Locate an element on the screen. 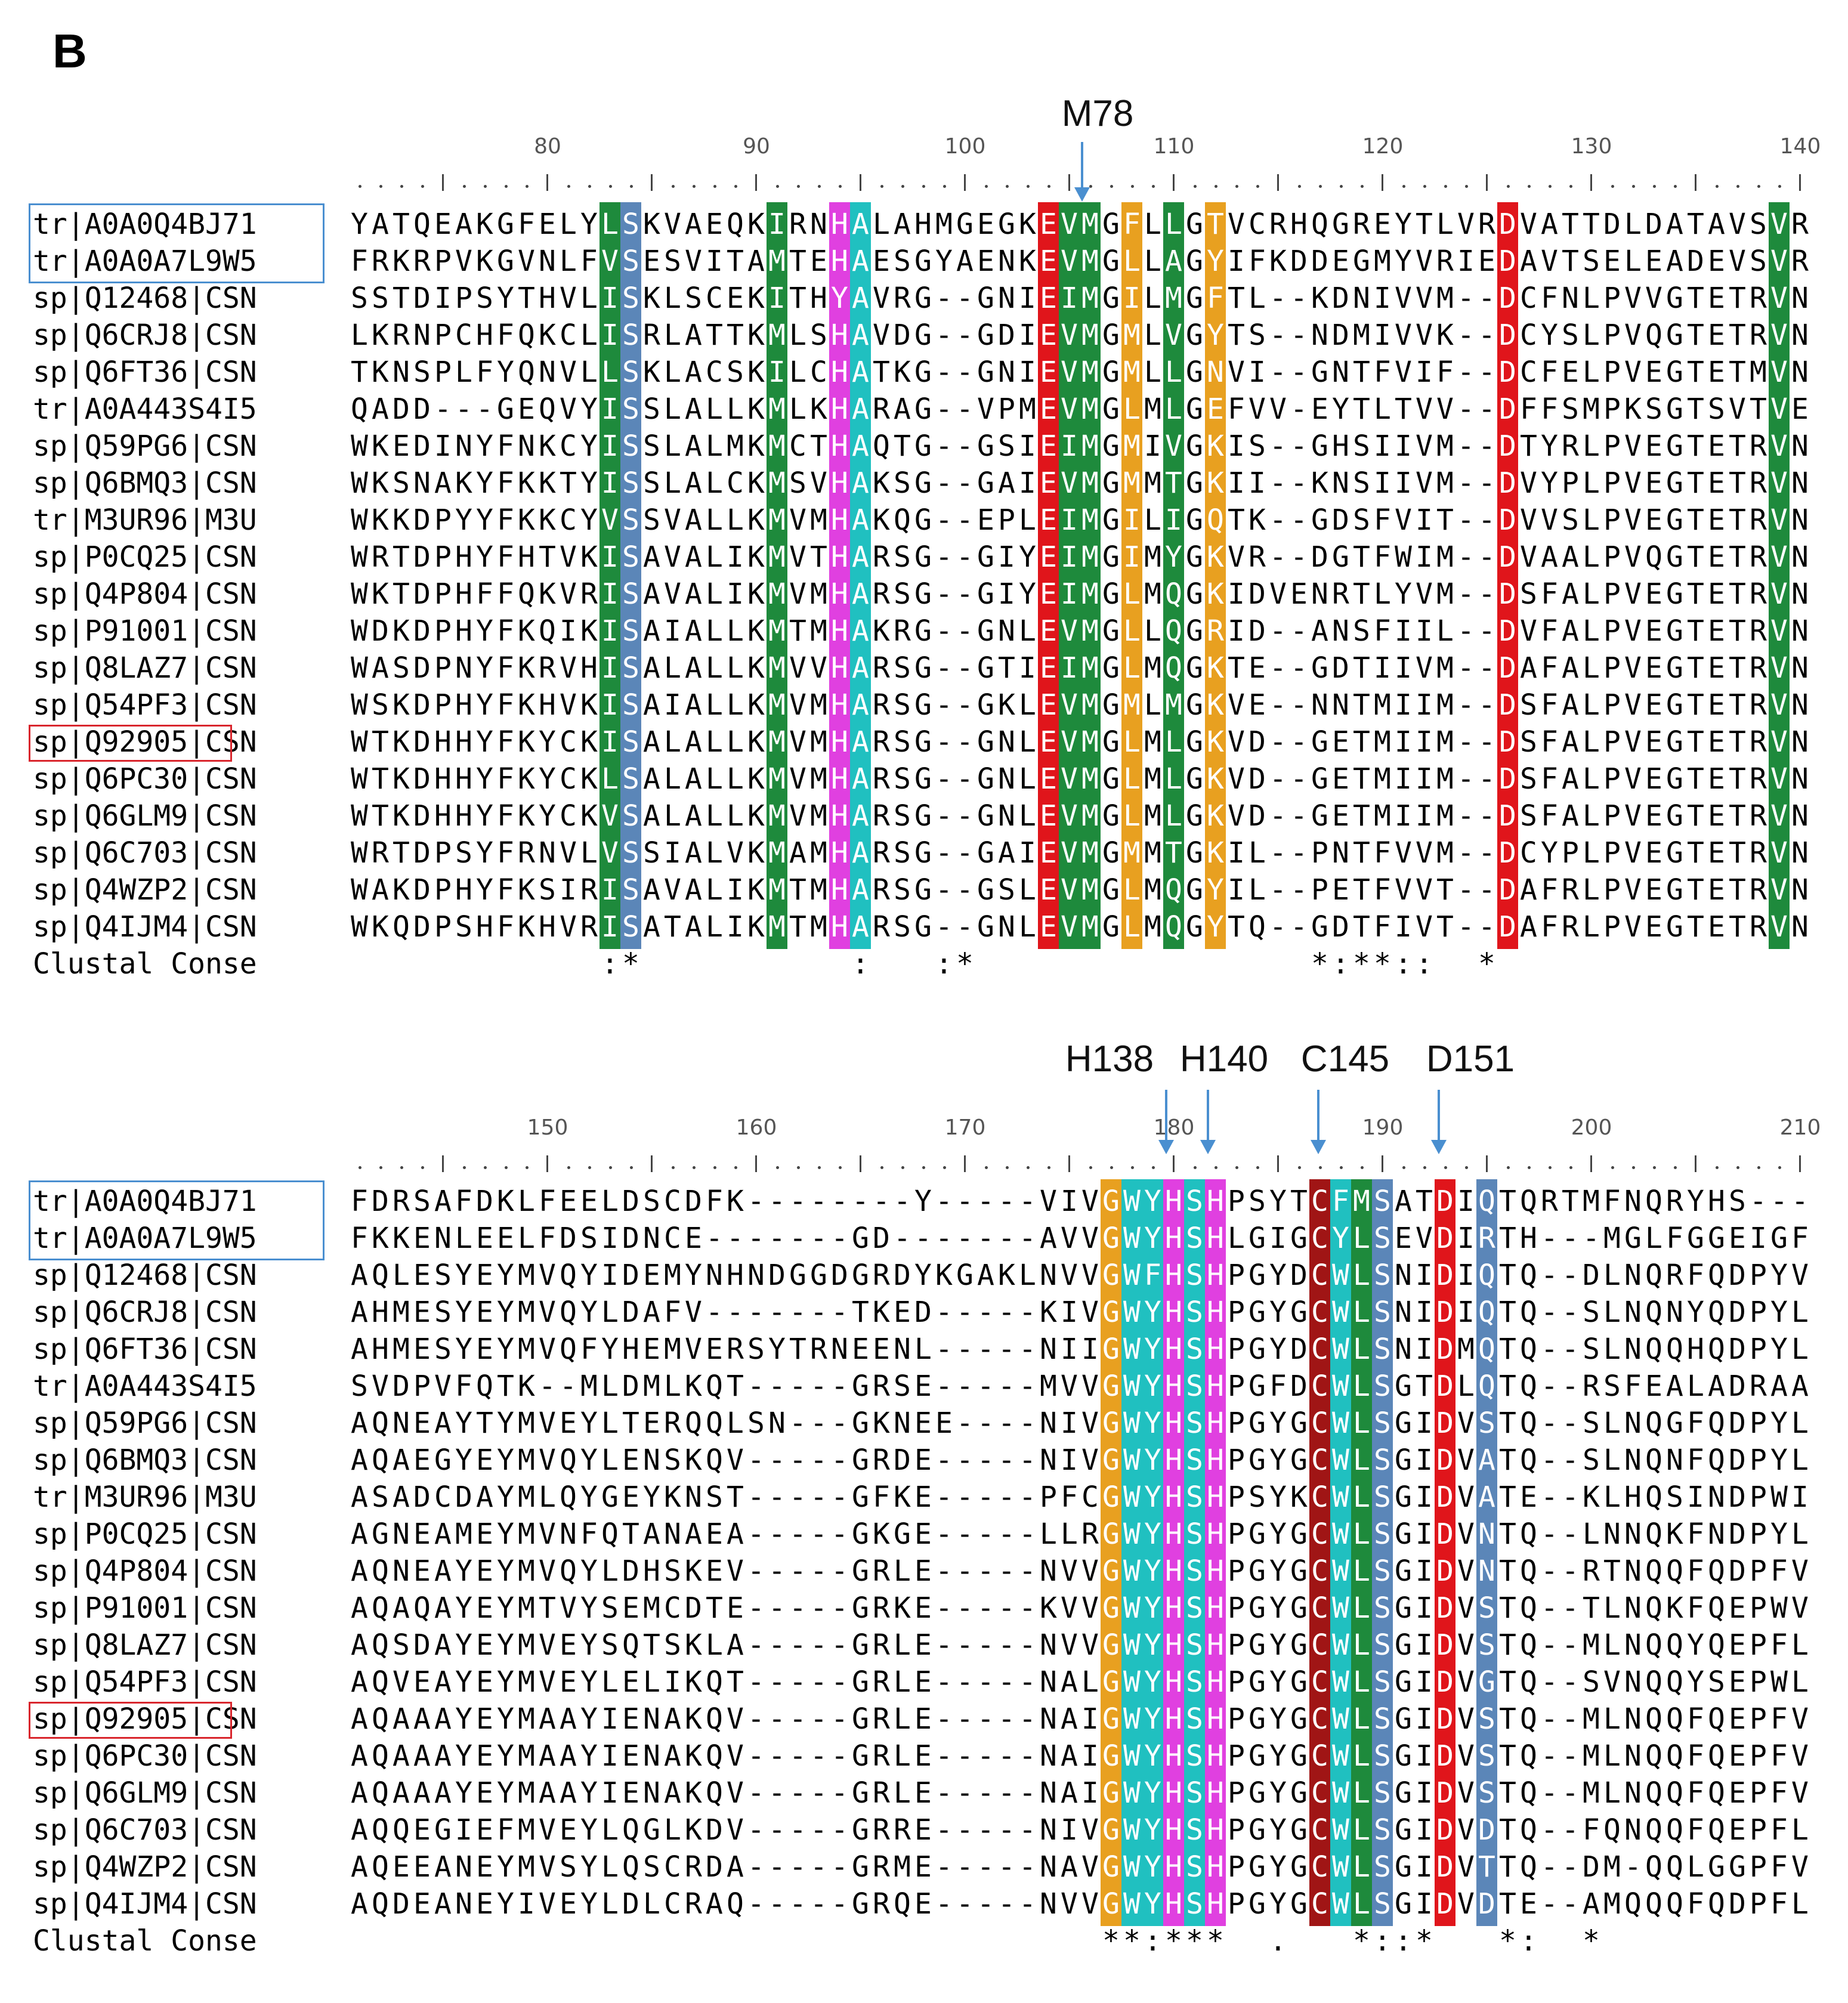 The height and width of the screenshot is (2003, 1848). marker-arrow is located at coordinates (1318, 1116).